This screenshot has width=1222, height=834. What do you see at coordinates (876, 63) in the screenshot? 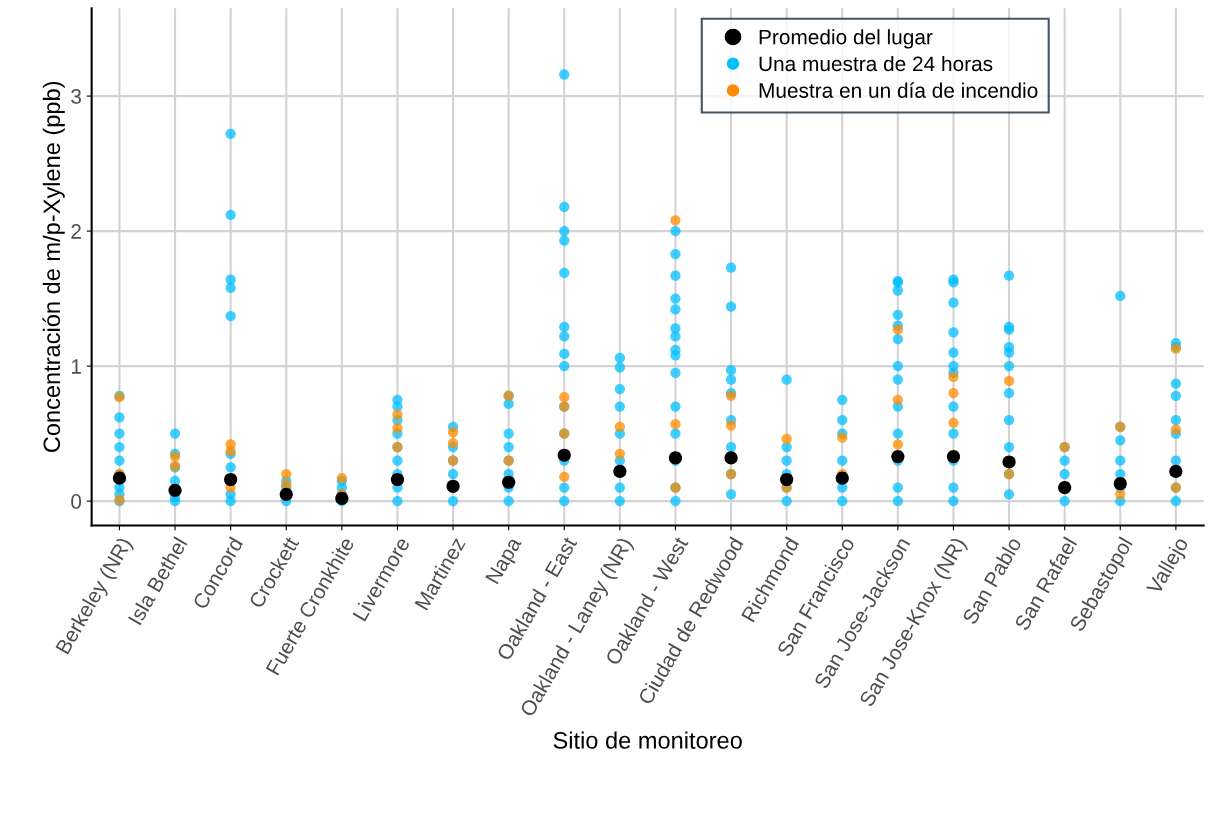
I see `legend-label: Una muestra de 24 horas` at bounding box center [876, 63].